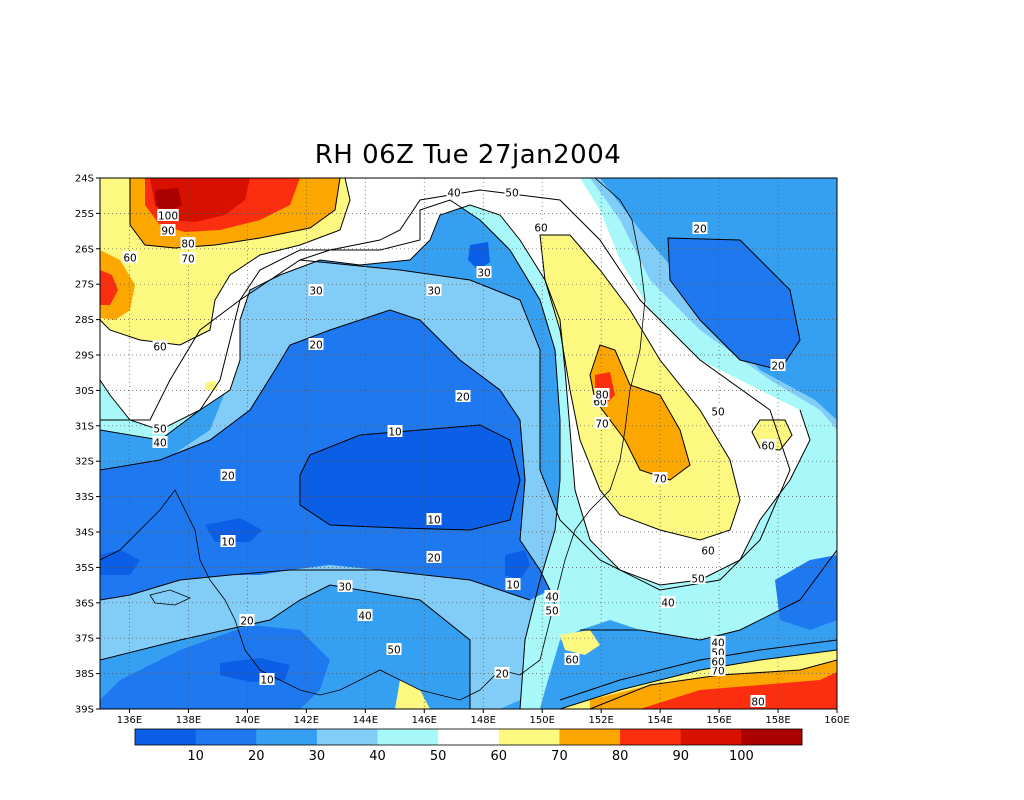  I want to click on lon-tick-label: 140E, so click(247, 720).